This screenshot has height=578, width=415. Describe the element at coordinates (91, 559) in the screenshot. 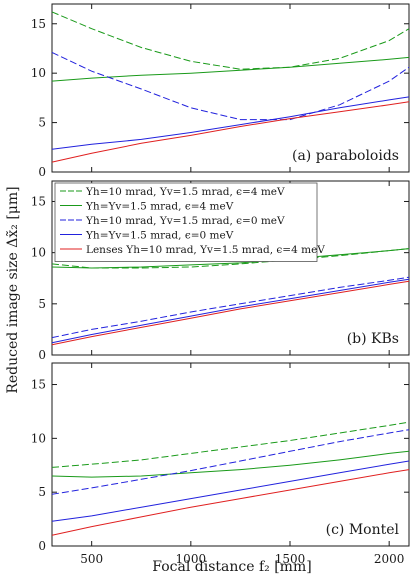

I see `x-tick-label: 500` at that location.